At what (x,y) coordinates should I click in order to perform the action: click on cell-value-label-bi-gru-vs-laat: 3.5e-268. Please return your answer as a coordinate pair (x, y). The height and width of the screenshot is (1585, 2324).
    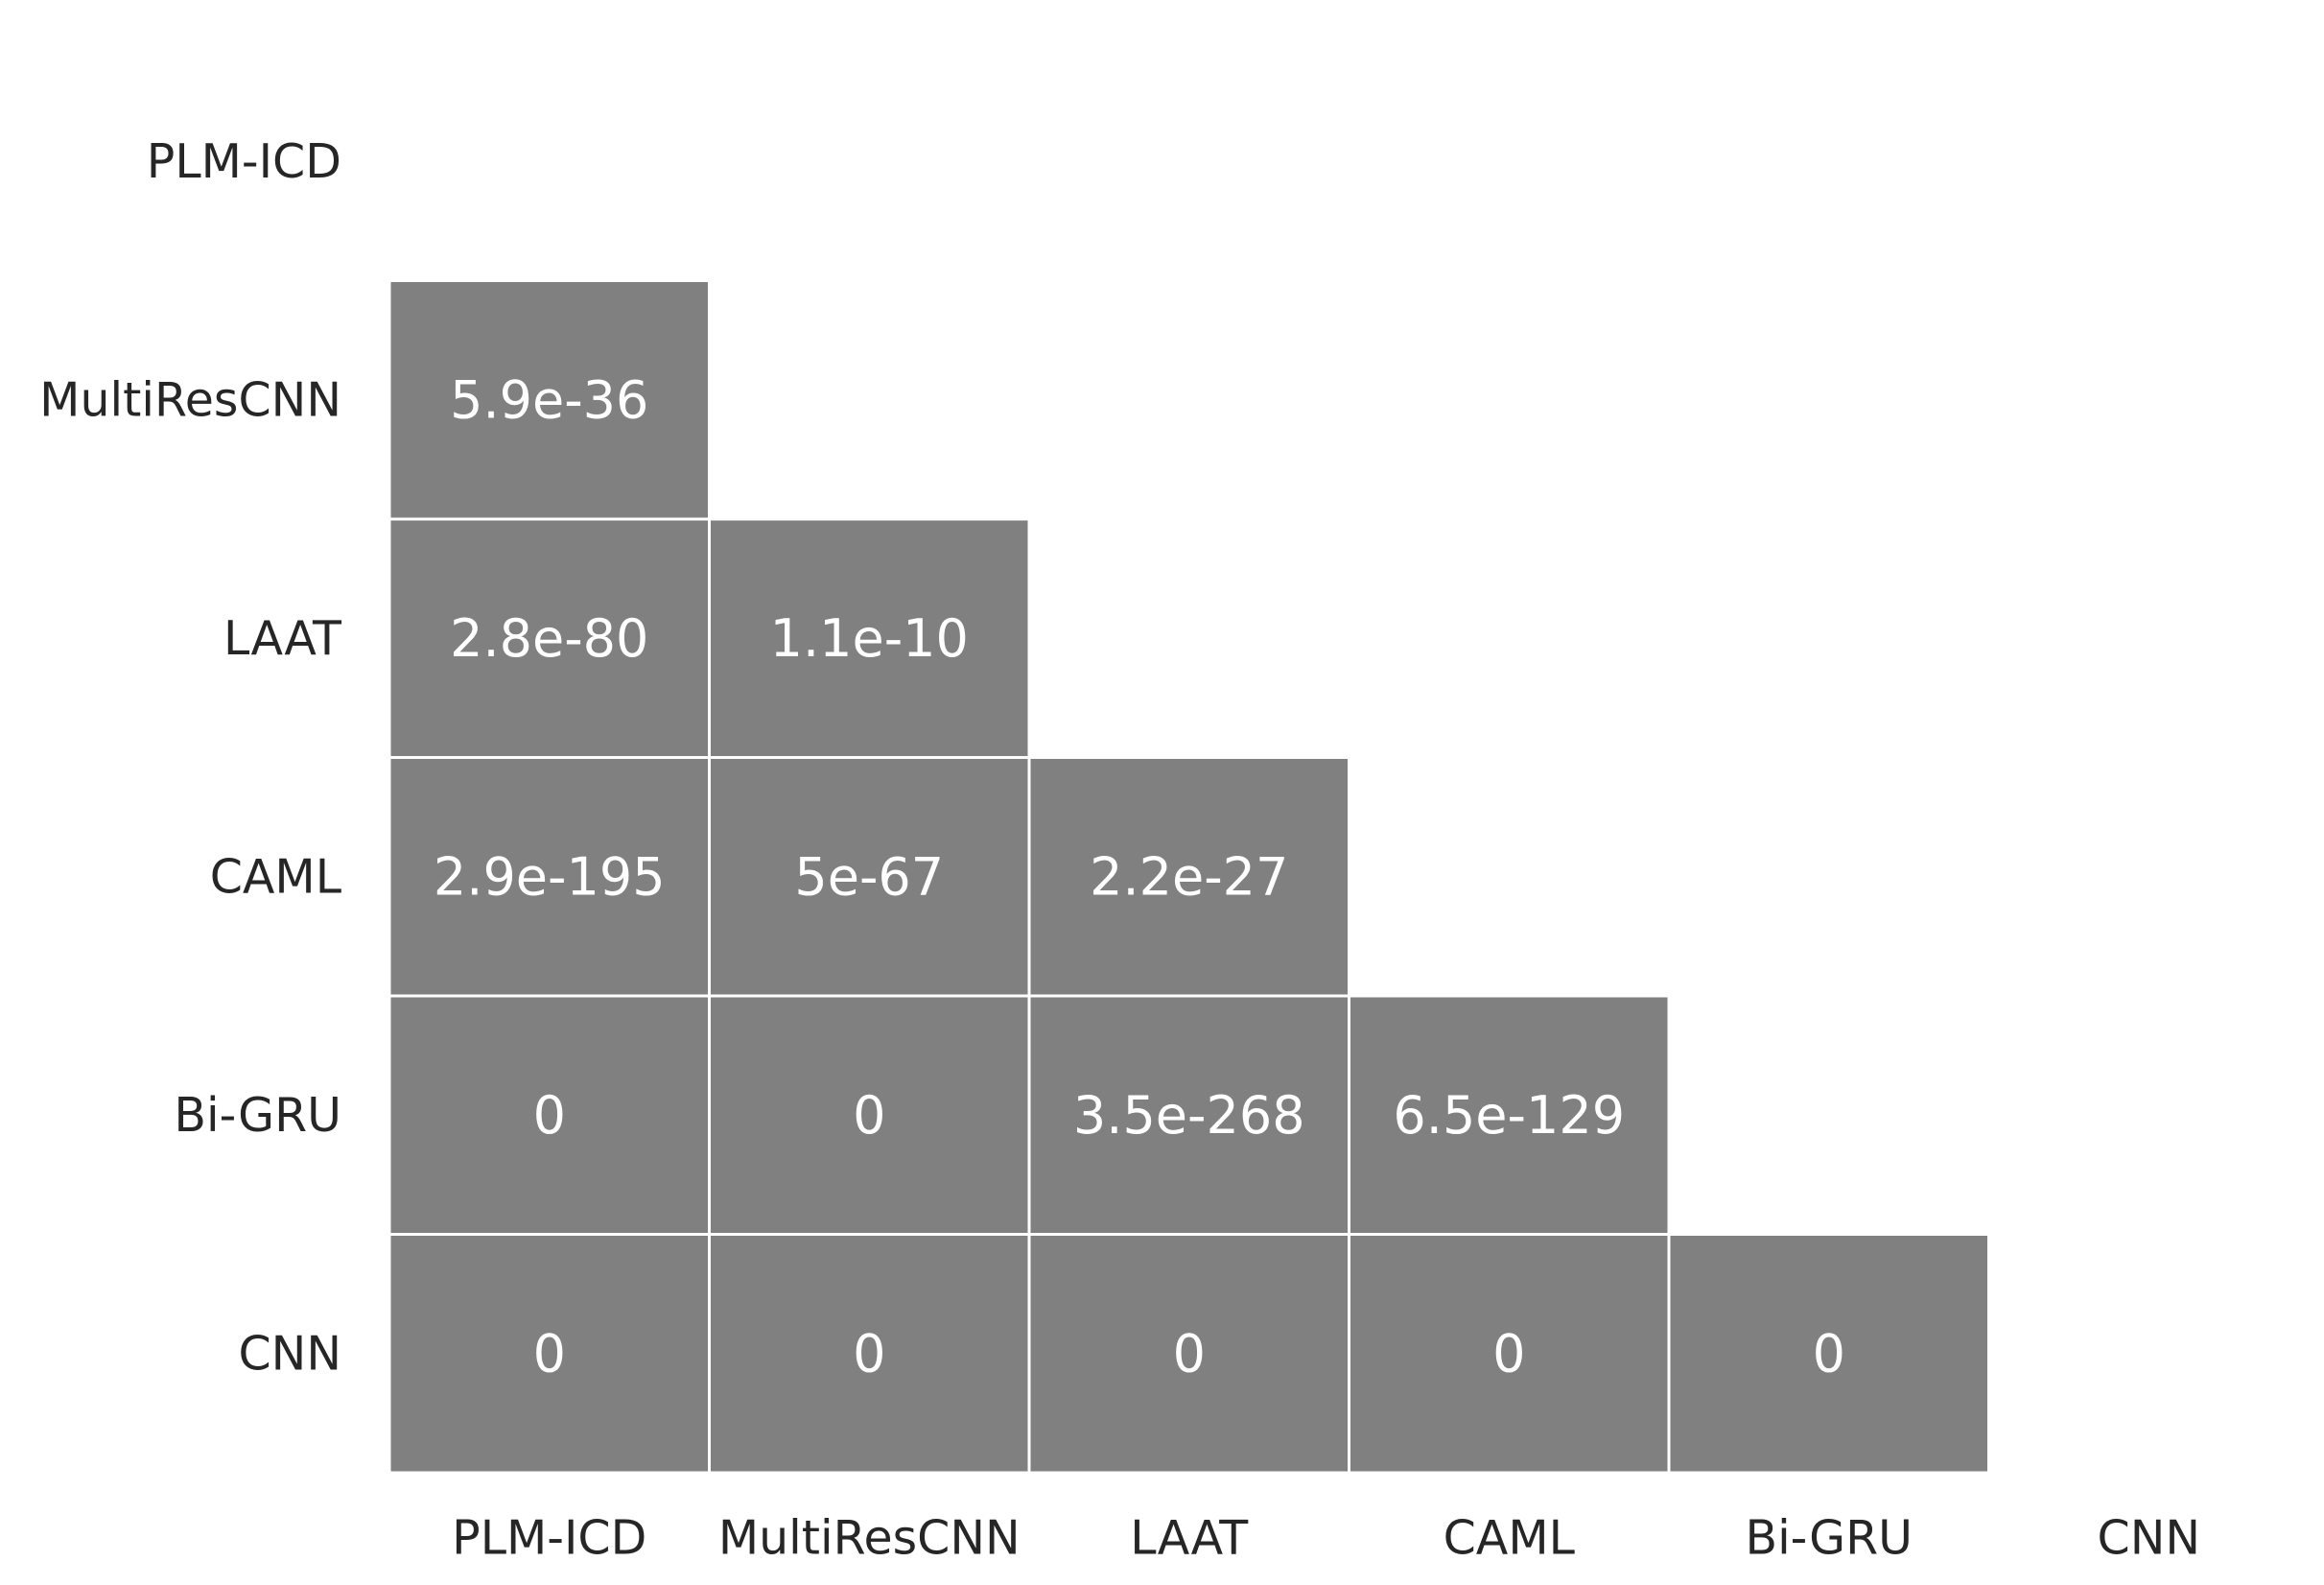
    Looking at the image, I should click on (1189, 1115).